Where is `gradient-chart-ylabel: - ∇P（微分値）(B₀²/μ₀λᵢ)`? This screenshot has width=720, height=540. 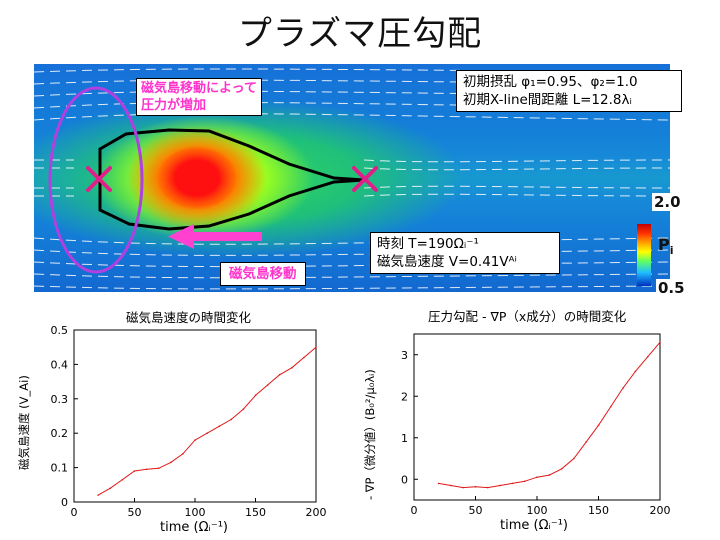
gradient-chart-ylabel: - ∇P（微分値）(B₀²/μ₀λᵢ) is located at coordinates (370, 434).